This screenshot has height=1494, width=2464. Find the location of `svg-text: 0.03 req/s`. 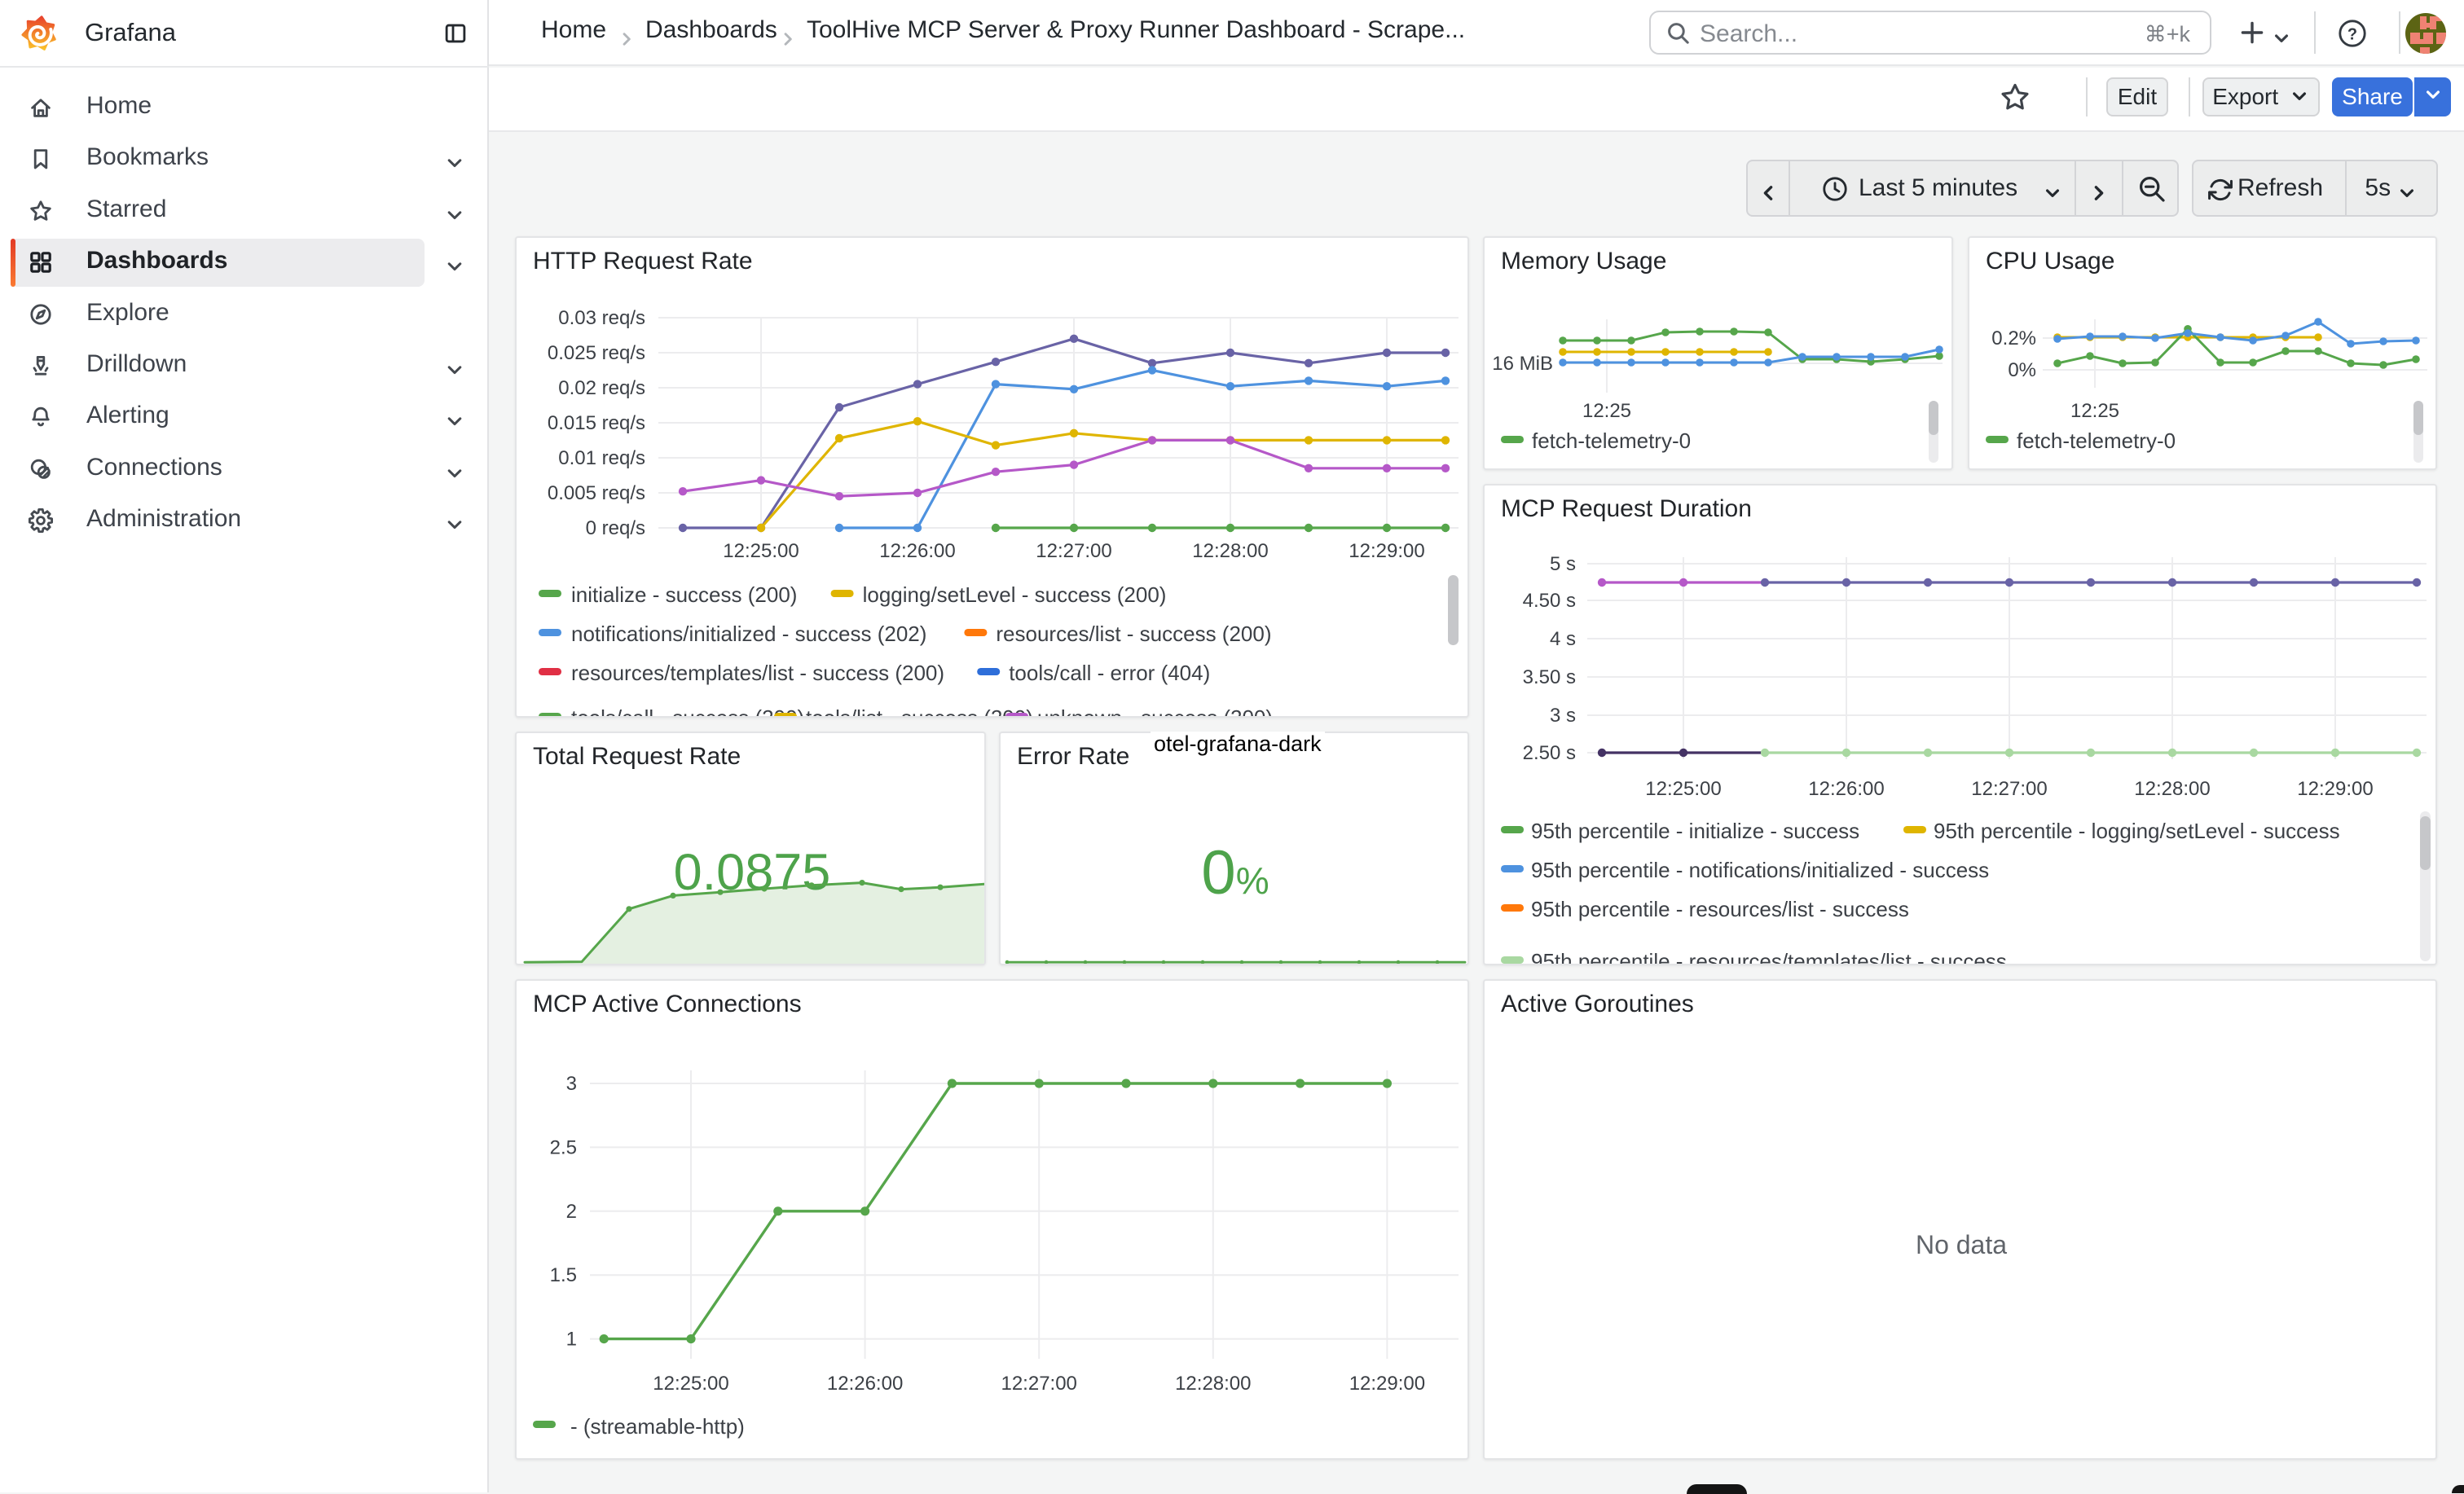

svg-text: 0.03 req/s is located at coordinates (601, 318).